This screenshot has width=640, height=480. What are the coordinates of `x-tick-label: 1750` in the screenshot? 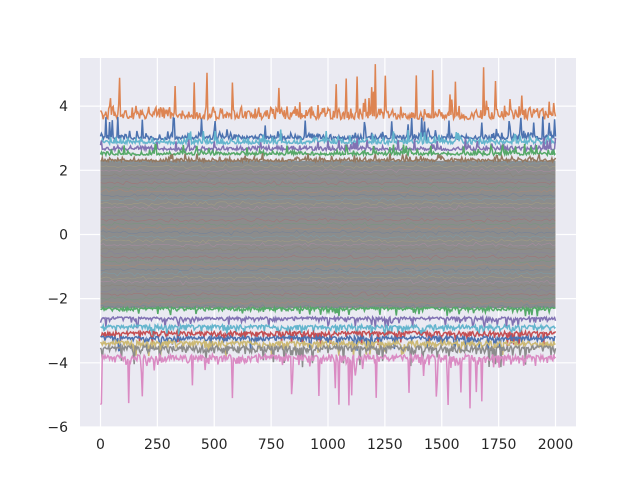 It's located at (499, 445).